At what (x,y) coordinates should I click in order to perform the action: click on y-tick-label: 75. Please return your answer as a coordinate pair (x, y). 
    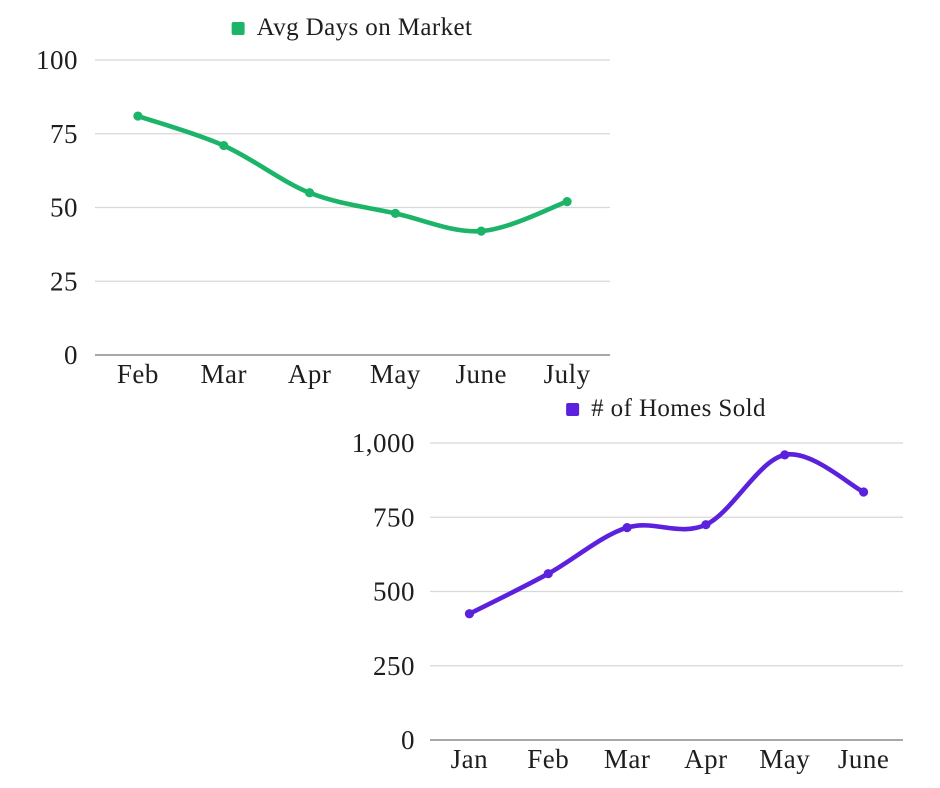
    Looking at the image, I should click on (64, 134).